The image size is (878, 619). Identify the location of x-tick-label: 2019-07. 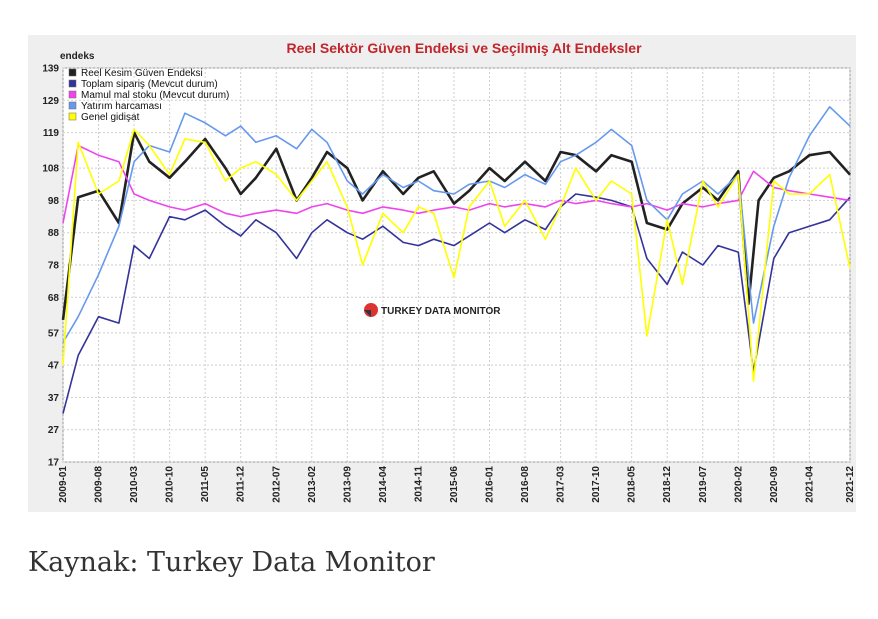
(703, 484).